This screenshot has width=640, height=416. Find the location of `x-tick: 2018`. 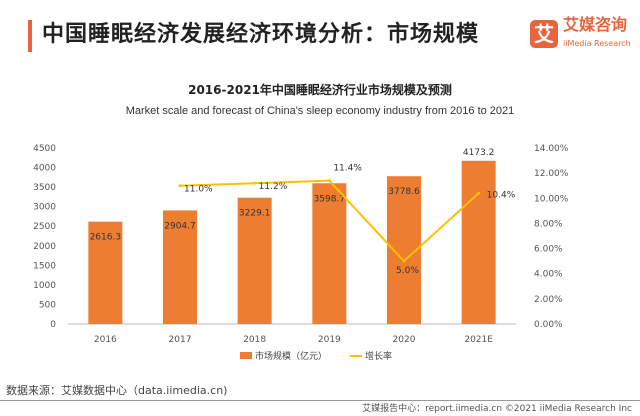

x-tick: 2018 is located at coordinates (254, 340).